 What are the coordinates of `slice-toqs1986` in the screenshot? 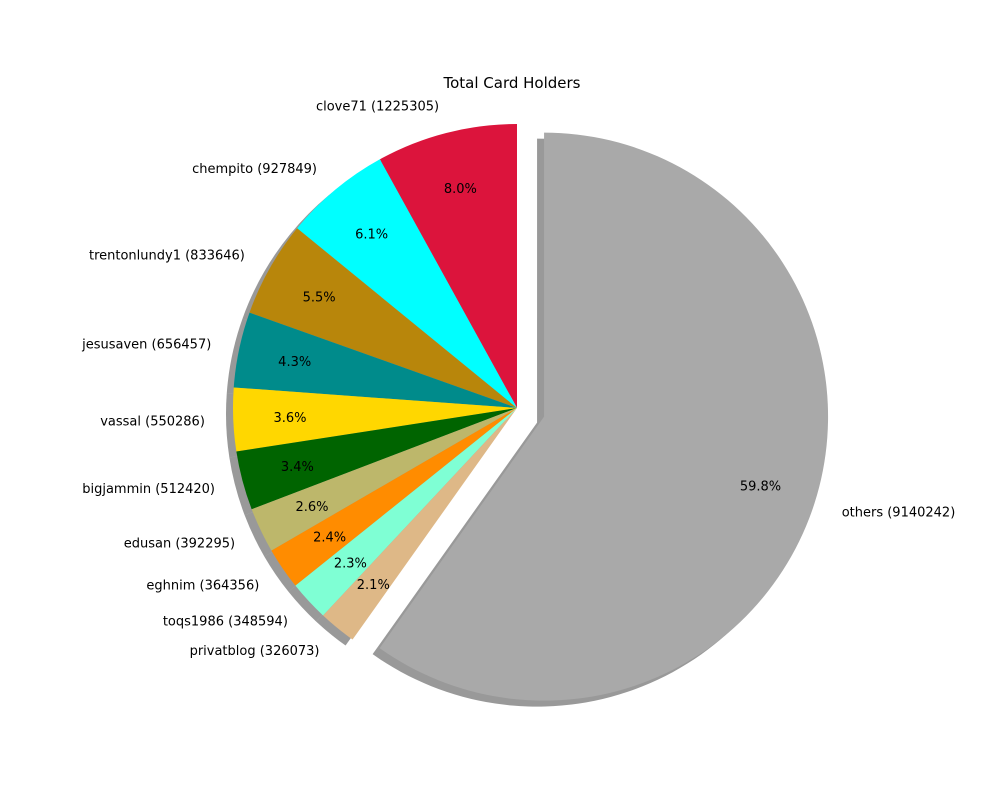 It's located at (406, 512).